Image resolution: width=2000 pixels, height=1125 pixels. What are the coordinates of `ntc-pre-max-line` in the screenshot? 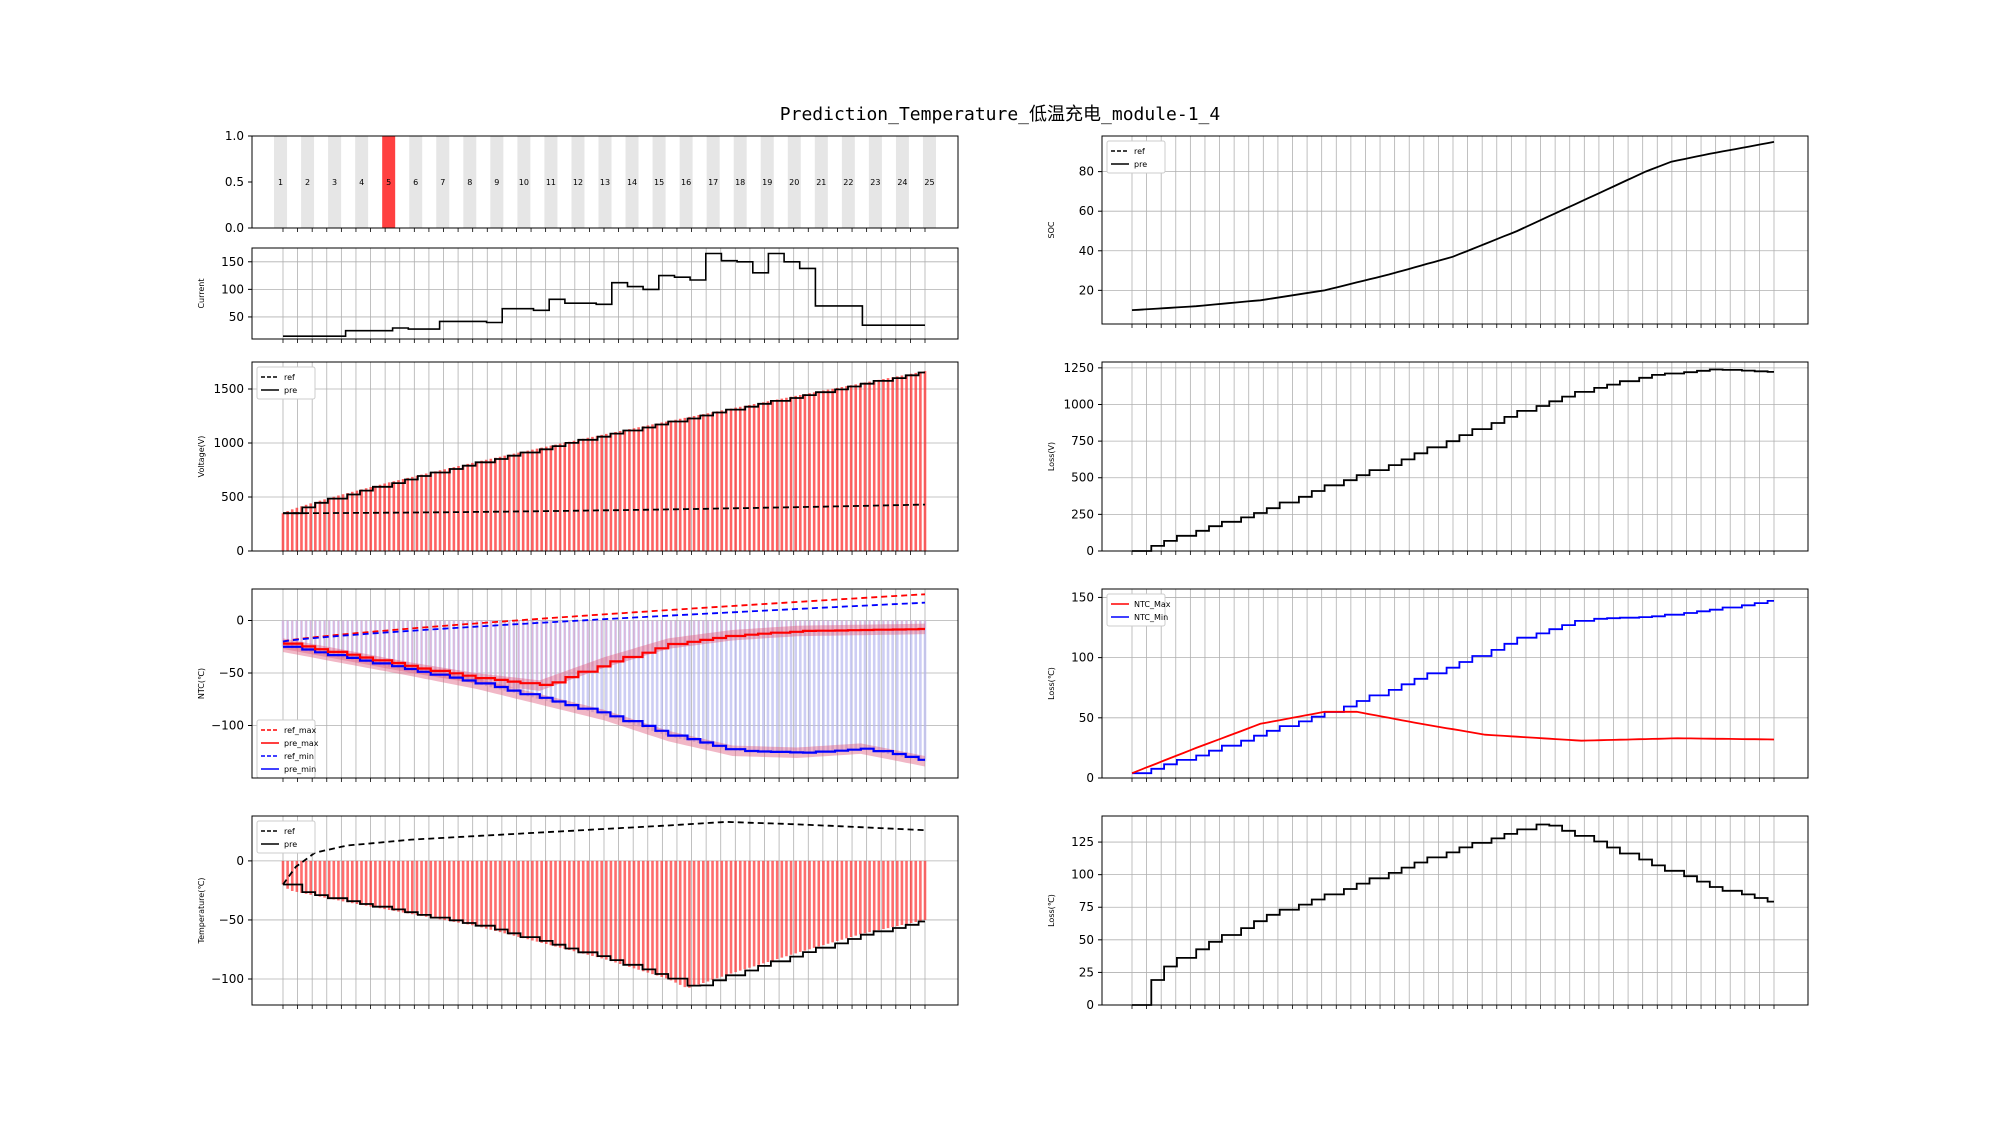 It's located at (604, 656).